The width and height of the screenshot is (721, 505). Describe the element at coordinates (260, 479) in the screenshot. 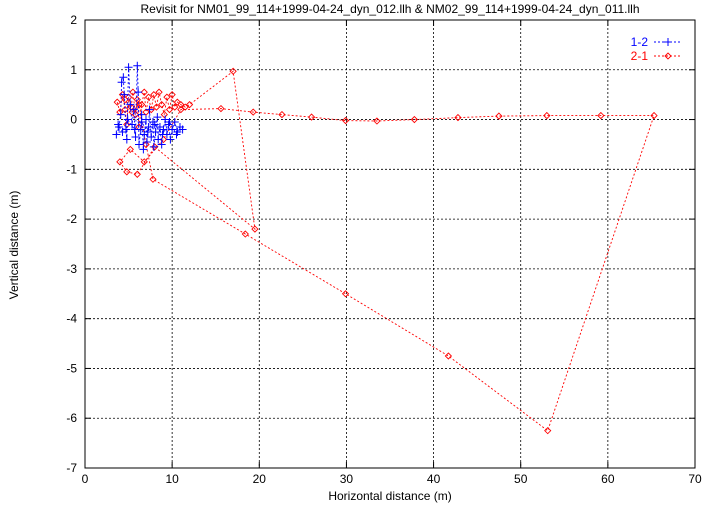

I see `x-tick-label: 20` at that location.